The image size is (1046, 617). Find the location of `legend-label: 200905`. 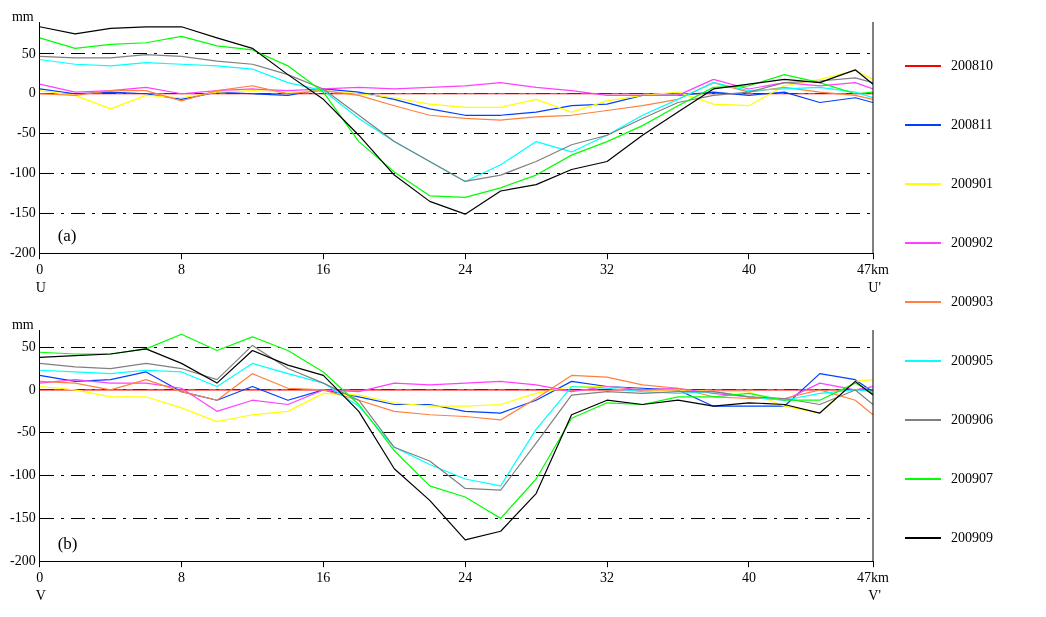

legend-label: 200905 is located at coordinates (972, 361).